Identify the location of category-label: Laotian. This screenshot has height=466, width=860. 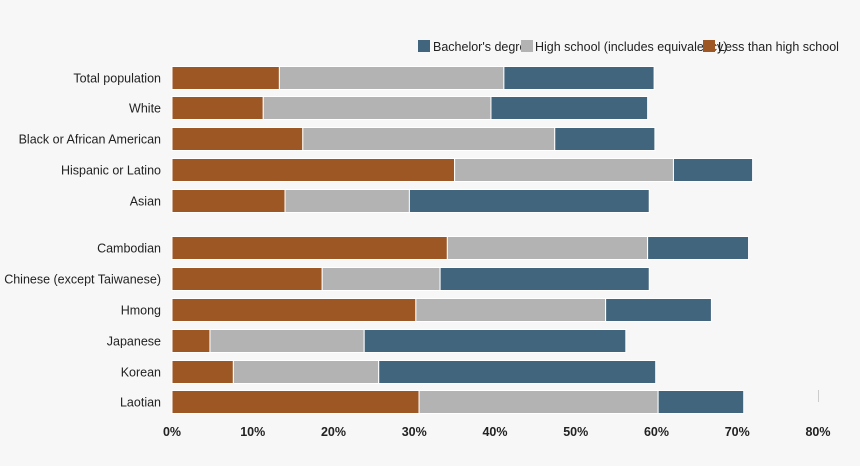
(140, 403).